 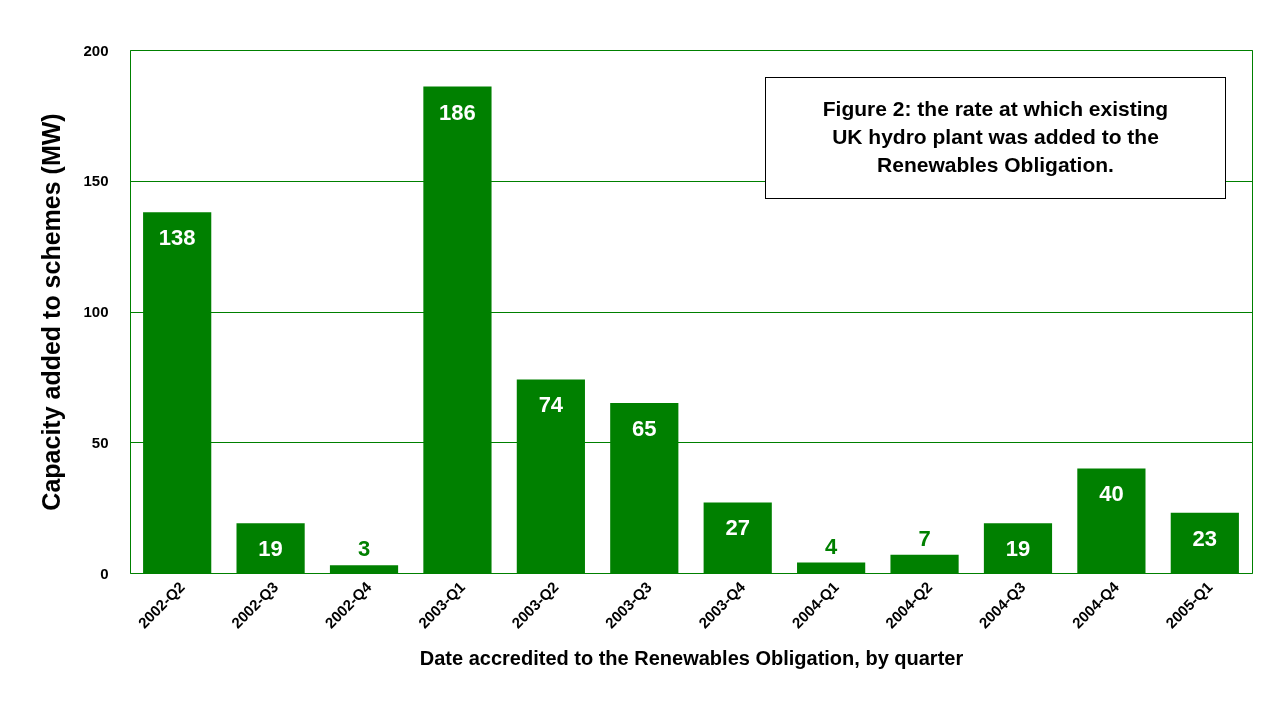 What do you see at coordinates (737, 528) in the screenshot?
I see `data-label: 27` at bounding box center [737, 528].